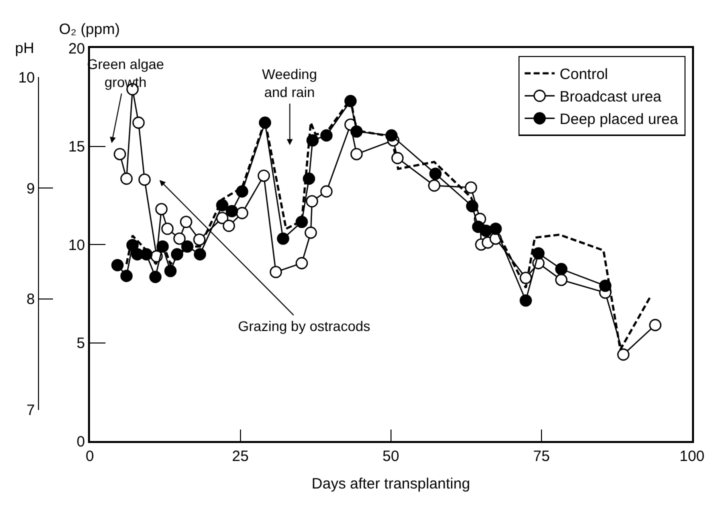 This screenshot has width=717, height=510. What do you see at coordinates (81, 343) in the screenshot?
I see `y-tick-label: 5` at bounding box center [81, 343].